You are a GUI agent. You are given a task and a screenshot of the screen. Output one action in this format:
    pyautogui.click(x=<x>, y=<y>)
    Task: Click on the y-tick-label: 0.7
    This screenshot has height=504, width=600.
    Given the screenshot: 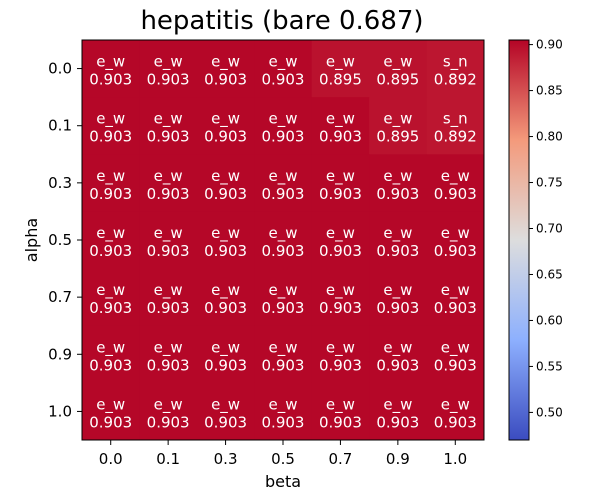 What is the action you would take?
    pyautogui.click(x=60, y=297)
    